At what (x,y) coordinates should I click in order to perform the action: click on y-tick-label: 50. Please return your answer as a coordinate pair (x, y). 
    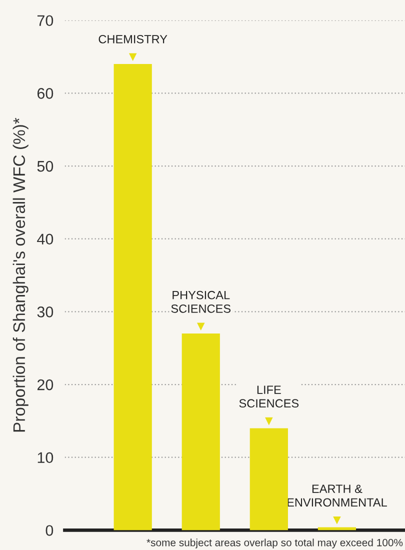
    Looking at the image, I should click on (45, 166).